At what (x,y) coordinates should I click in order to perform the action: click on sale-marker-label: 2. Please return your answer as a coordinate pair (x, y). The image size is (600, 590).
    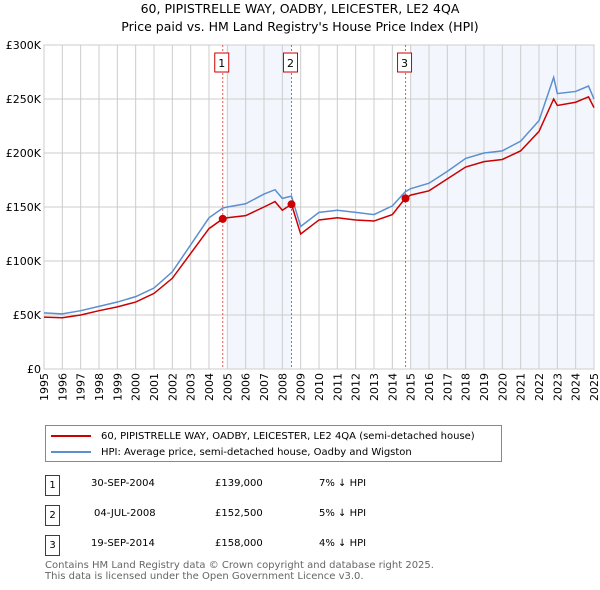
    Looking at the image, I should click on (290, 63).